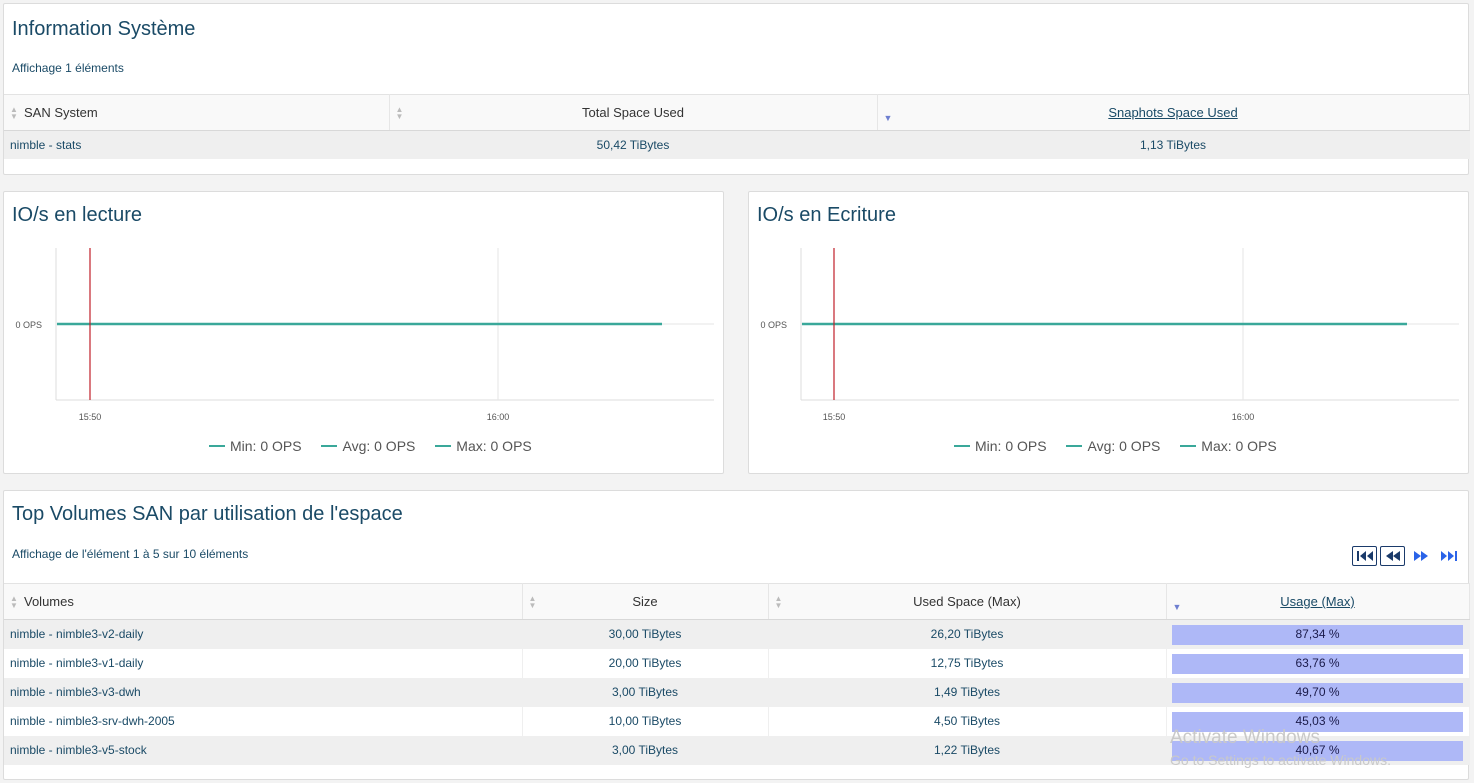  I want to click on size-cell: 10,00 TiBytes, so click(645, 721).